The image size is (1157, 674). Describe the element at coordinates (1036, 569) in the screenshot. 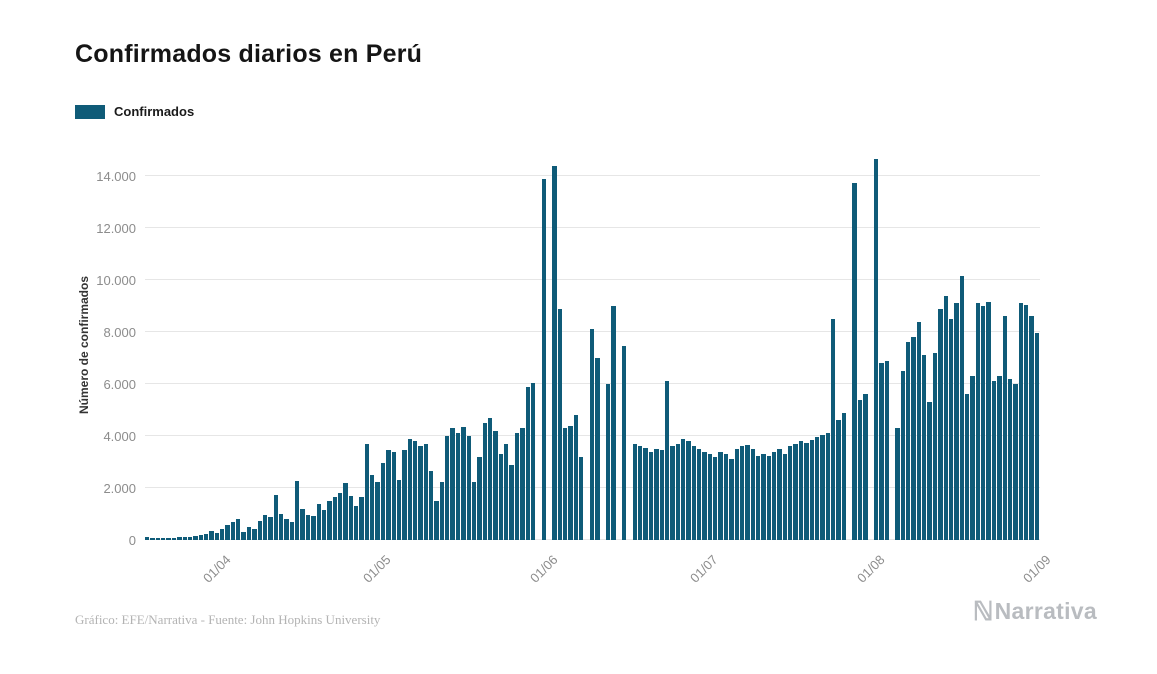

I see `x-tick-label: 01/09` at that location.